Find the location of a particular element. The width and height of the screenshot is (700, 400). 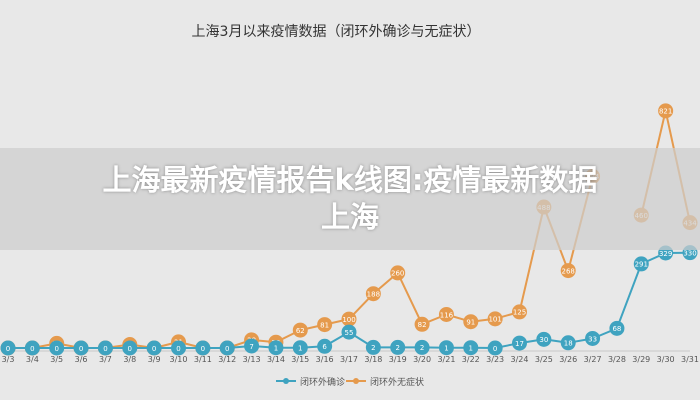

x-tick-label: 3/13 is located at coordinates (252, 359).